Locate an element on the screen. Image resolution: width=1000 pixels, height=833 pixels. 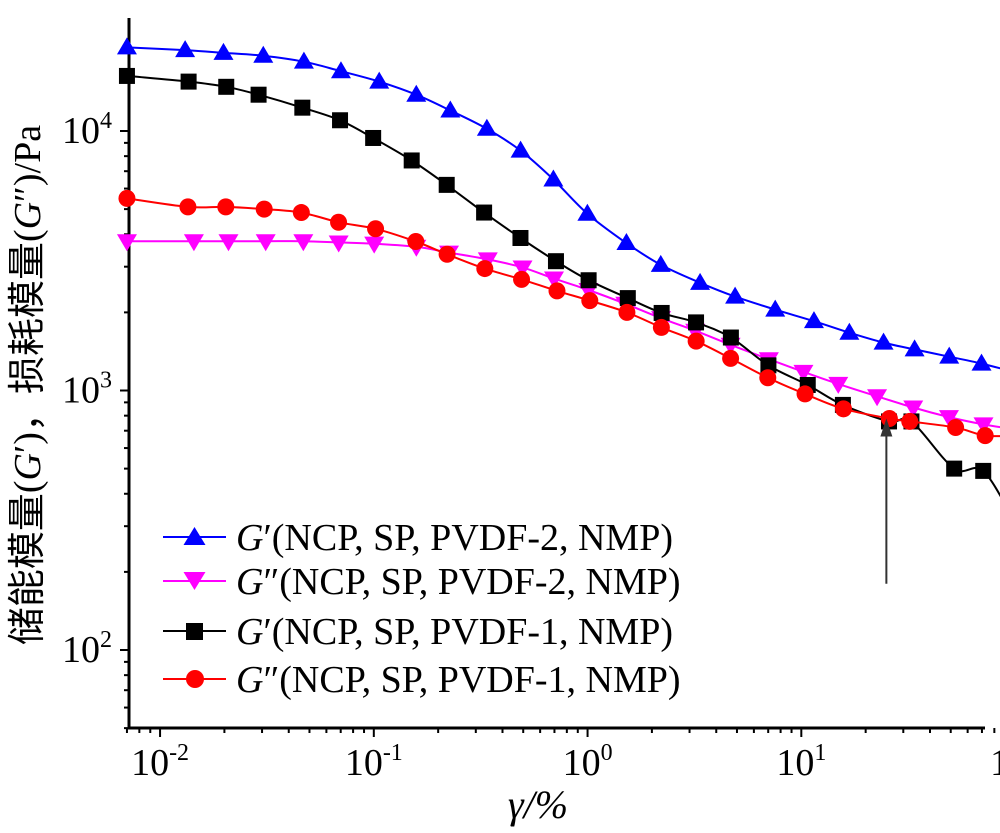
legend-marker-circle-icon is located at coordinates (195, 679).